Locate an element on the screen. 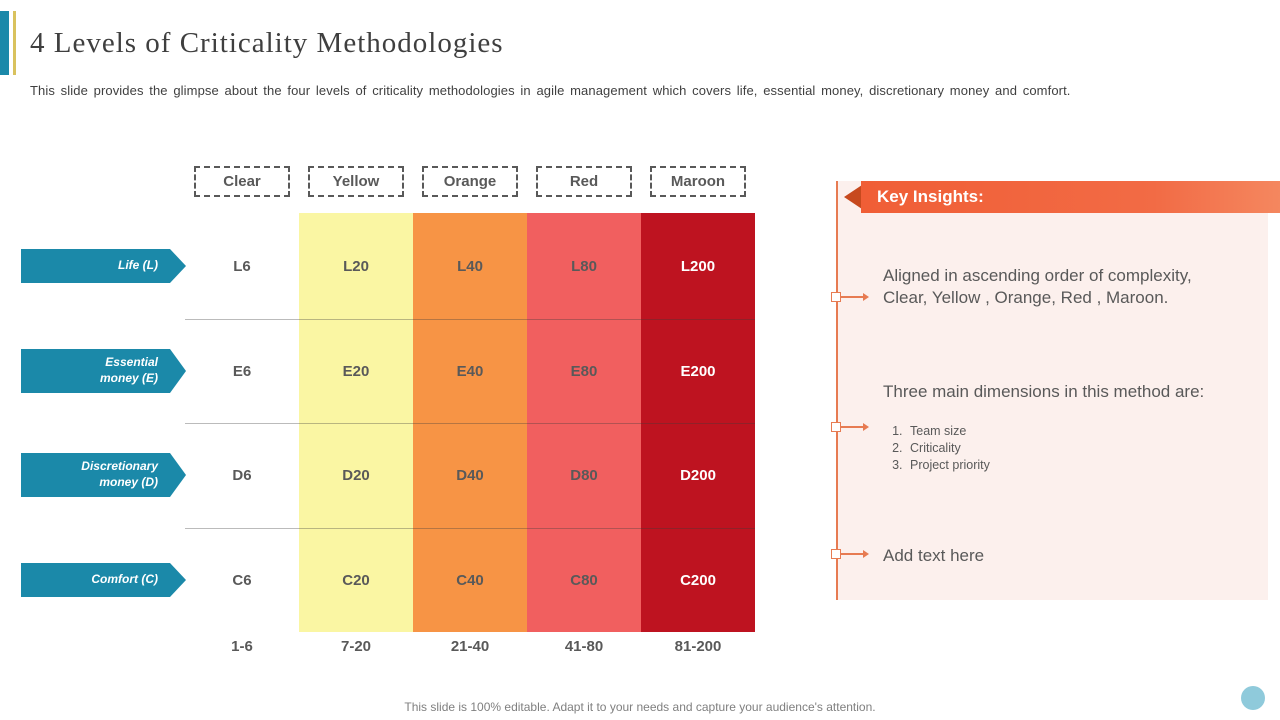  matrix-cell: E80 is located at coordinates (584, 371).